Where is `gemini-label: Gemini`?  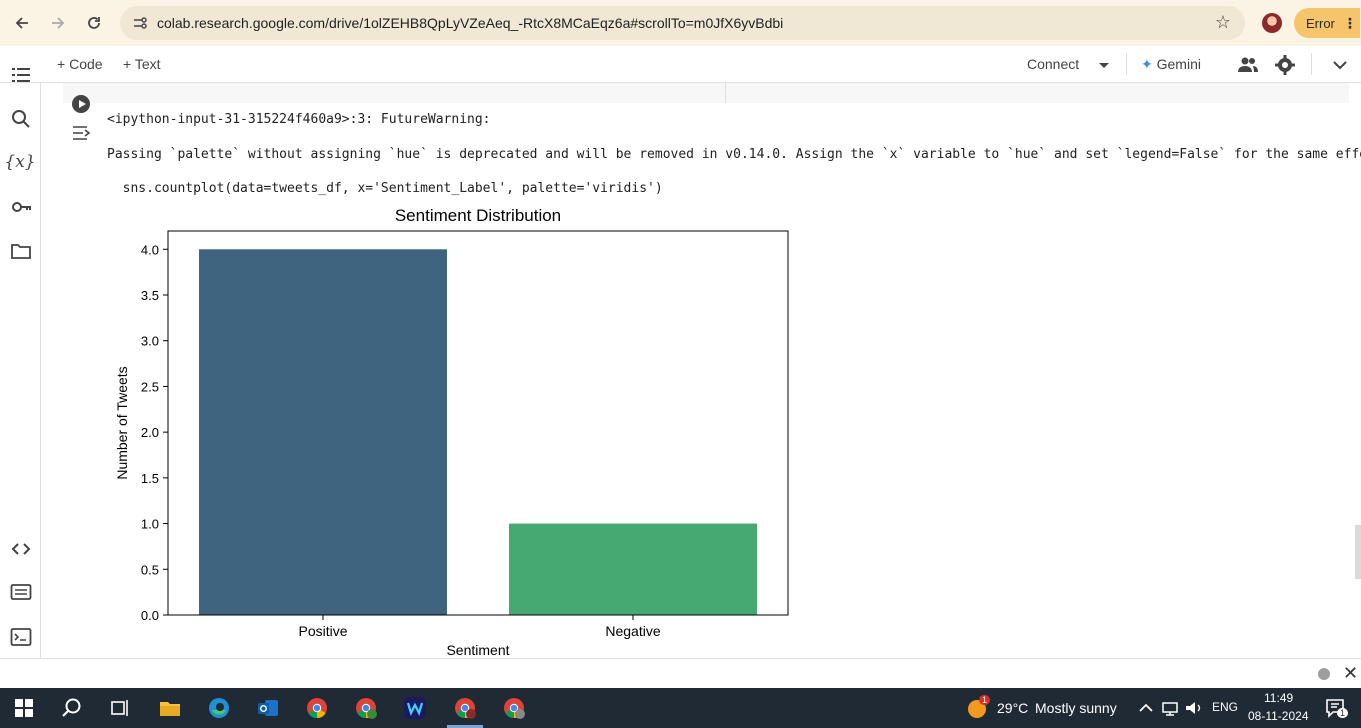
gemini-label: Gemini is located at coordinates (1178, 64).